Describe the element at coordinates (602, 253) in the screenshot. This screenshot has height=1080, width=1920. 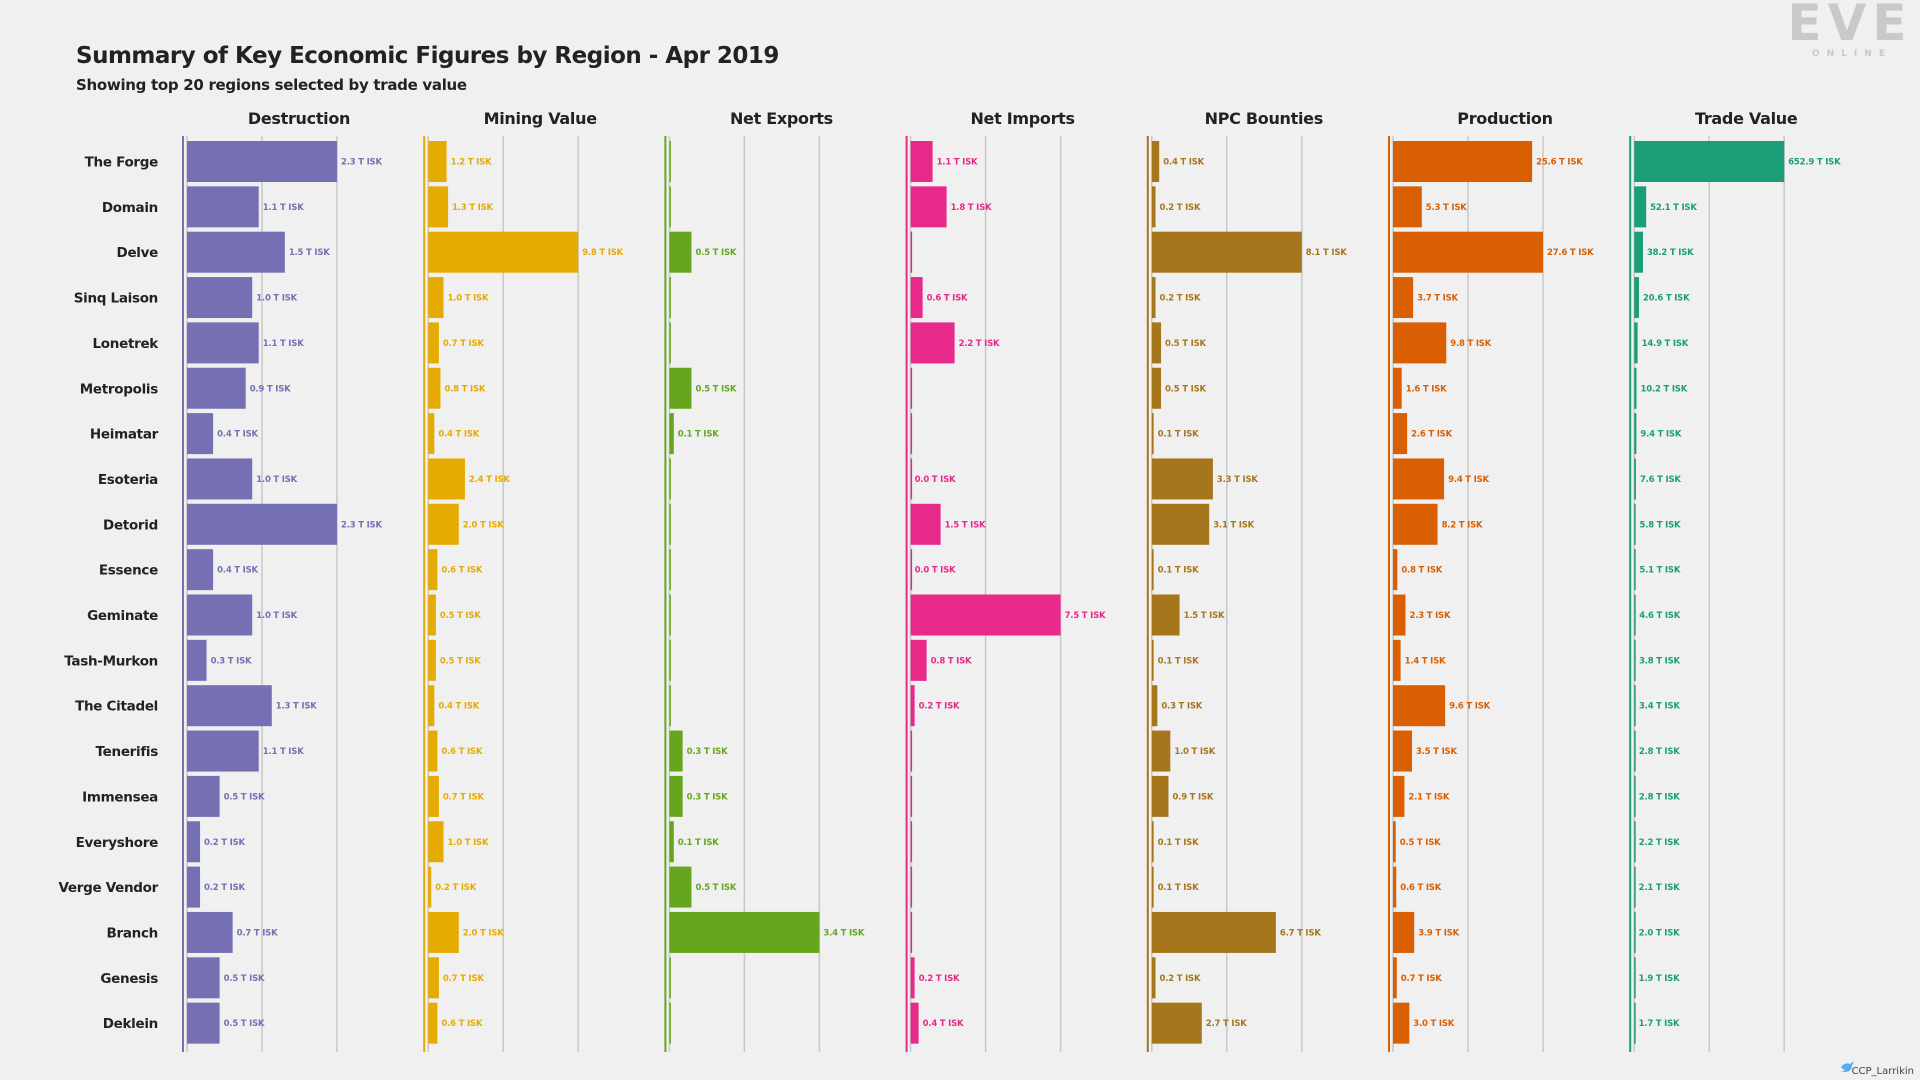
I see `data-label: 9.8 T ISK` at that location.